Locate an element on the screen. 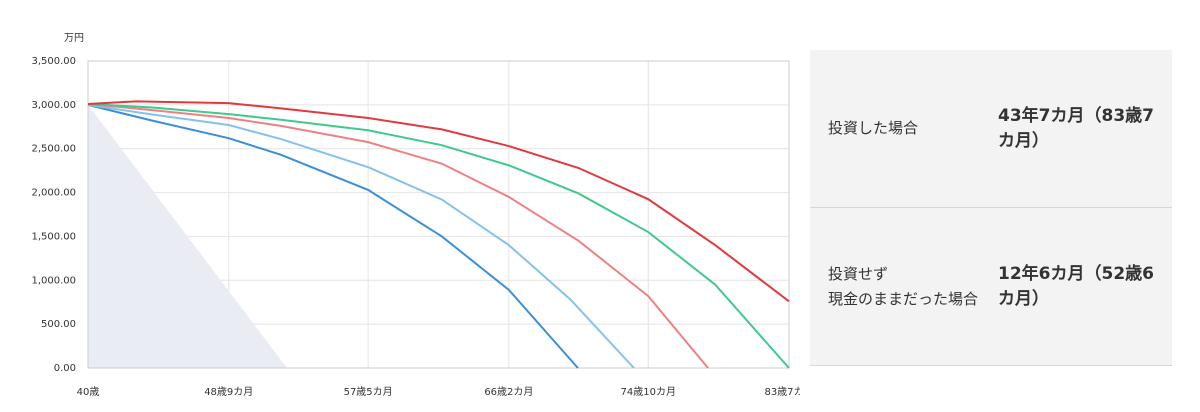  row-label: 投資せず現金のままだった場合 is located at coordinates (904, 287).